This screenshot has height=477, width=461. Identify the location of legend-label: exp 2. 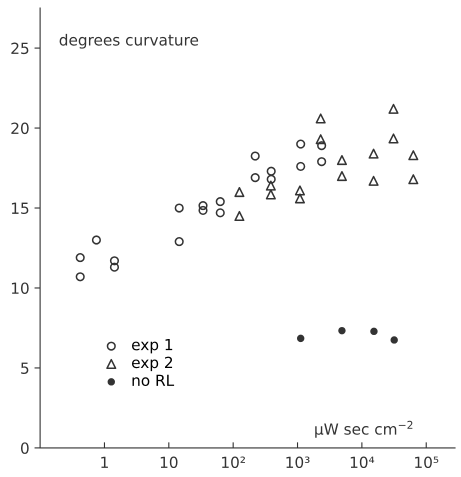
(152, 364).